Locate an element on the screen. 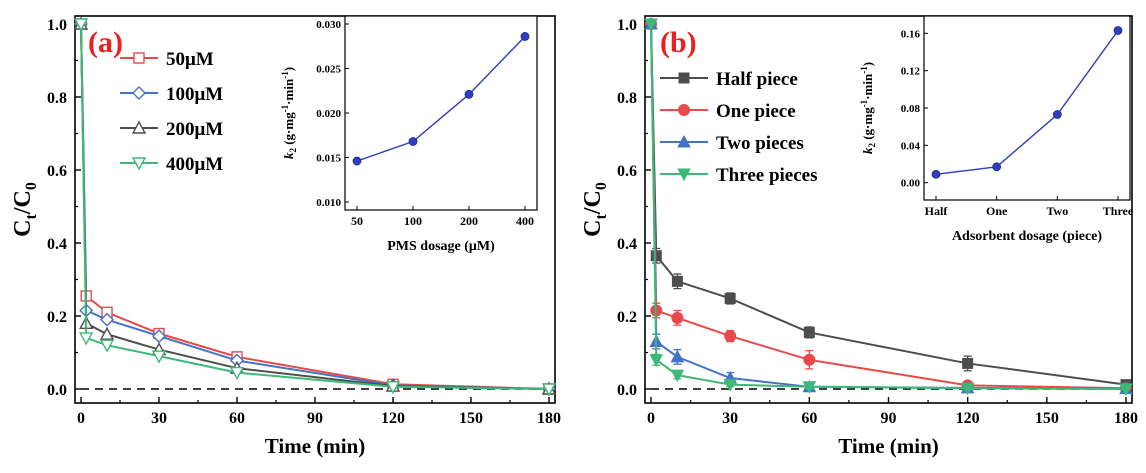  inset-x-tick-label: 400 is located at coordinates (525, 221).